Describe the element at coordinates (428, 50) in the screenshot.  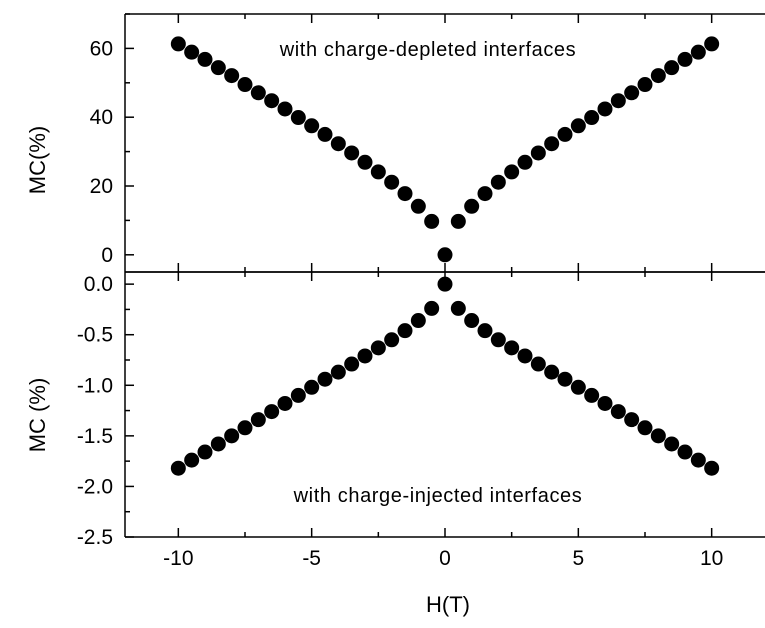
I see `top-annotation: with charge-depleted interfaces` at that location.